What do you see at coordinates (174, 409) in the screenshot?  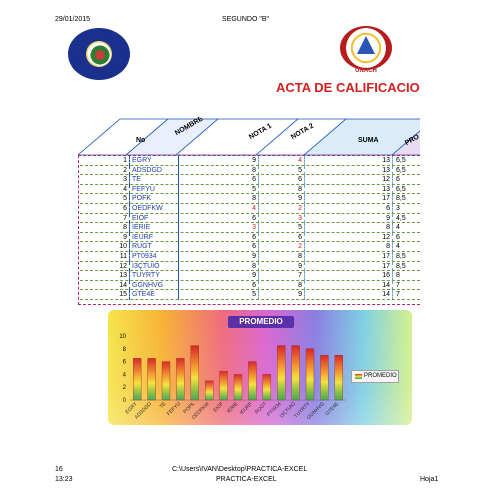 I see `x-tick-label: FEFYU` at bounding box center [174, 409].